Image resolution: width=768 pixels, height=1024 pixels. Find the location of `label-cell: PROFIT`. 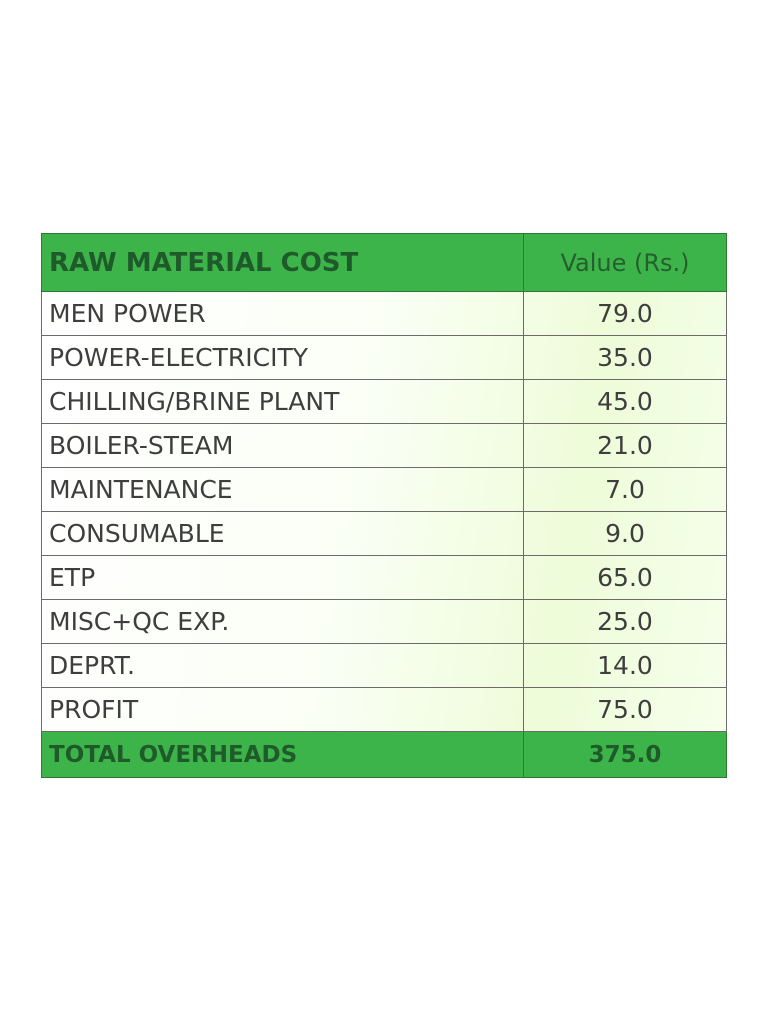

label-cell: PROFIT is located at coordinates (282, 709).